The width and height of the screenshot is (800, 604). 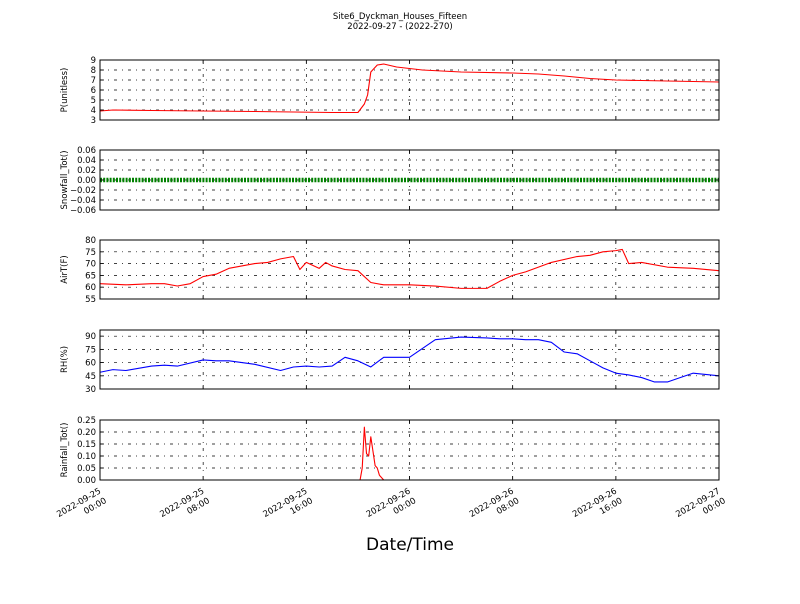 I want to click on y-tick-label: 45, so click(x=90, y=377).